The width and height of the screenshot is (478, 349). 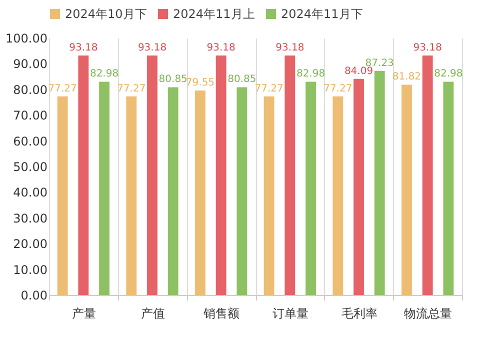 What do you see at coordinates (200, 83) in the screenshot?
I see `data-label: 79.55` at bounding box center [200, 83].